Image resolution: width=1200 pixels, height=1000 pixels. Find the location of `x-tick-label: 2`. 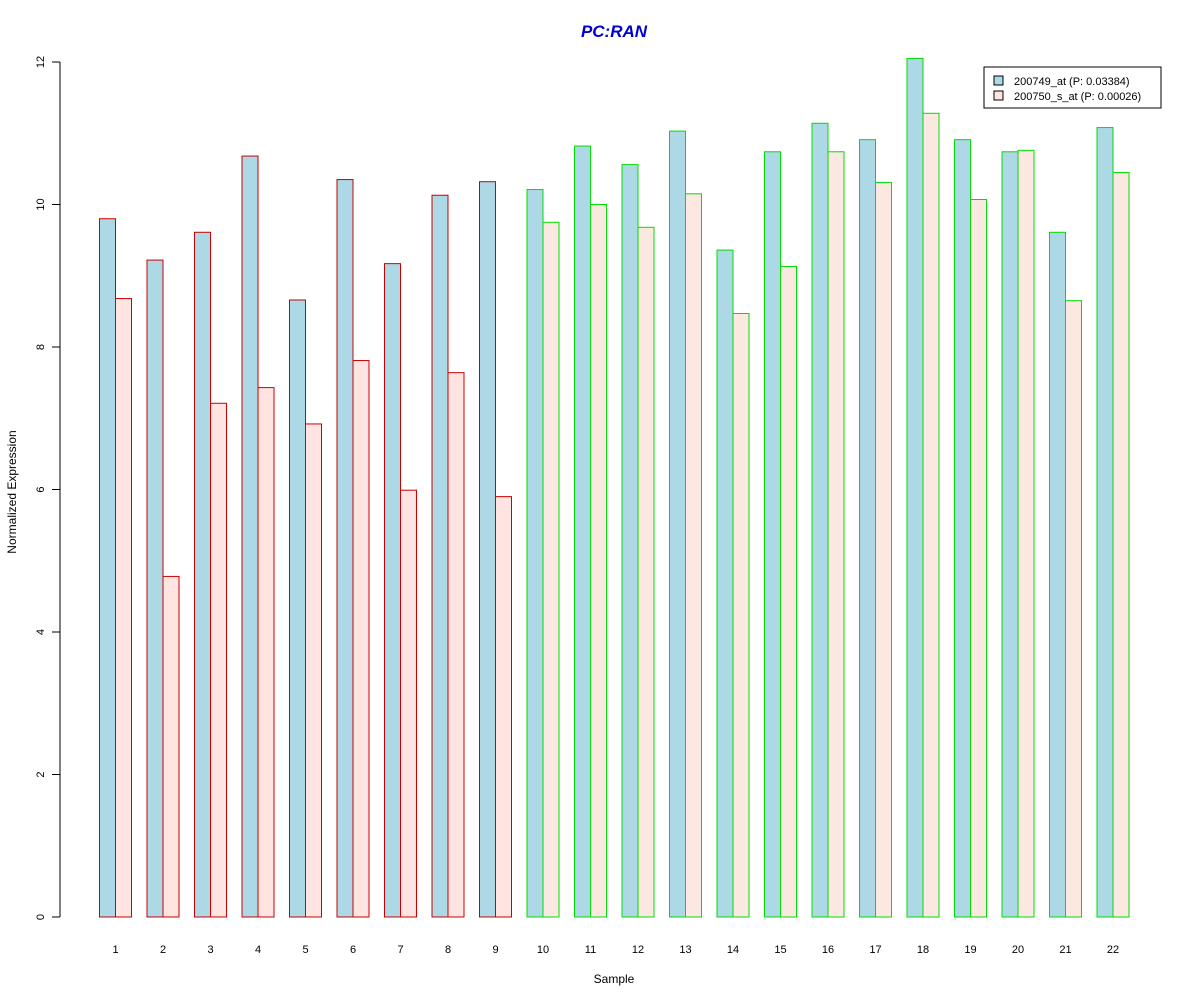

x-tick-label: 2 is located at coordinates (163, 950).